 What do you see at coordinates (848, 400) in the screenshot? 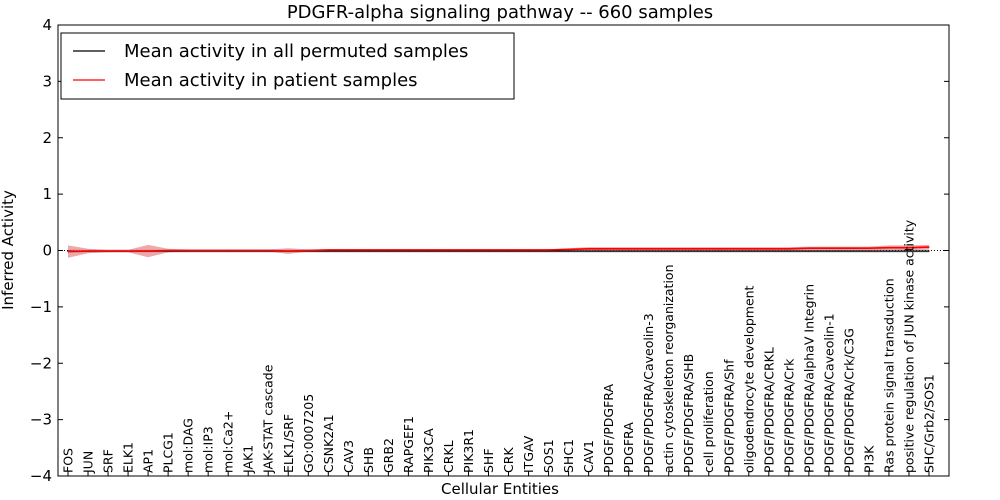
I see `x-tick-label: PDGF/PDGFRA/Crk/C3G` at bounding box center [848, 400].